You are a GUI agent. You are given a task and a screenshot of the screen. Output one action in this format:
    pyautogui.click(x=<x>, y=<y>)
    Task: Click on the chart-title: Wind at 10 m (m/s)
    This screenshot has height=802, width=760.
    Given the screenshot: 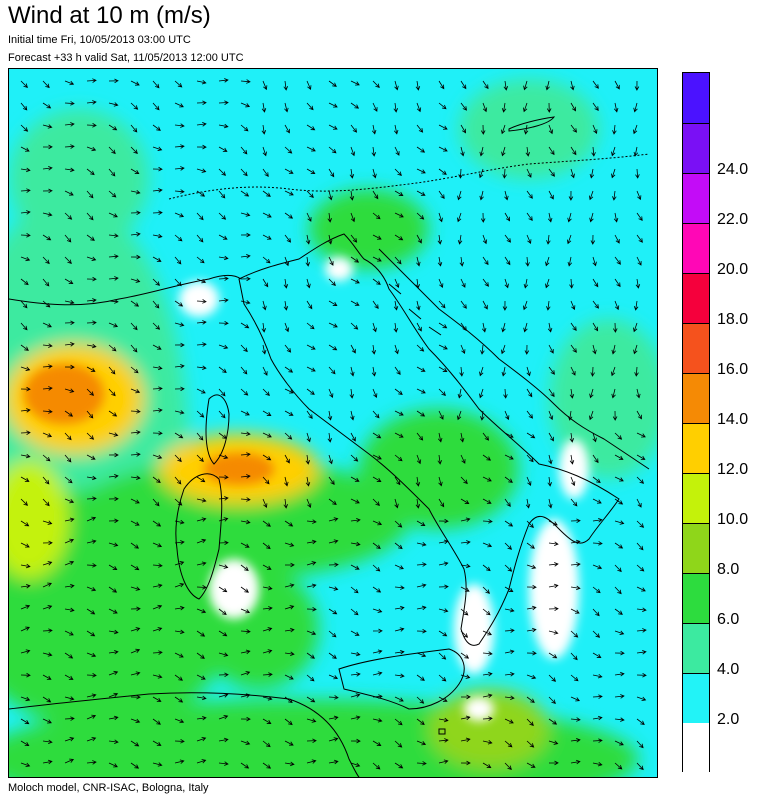 What is the action you would take?
    pyautogui.click(x=109, y=15)
    